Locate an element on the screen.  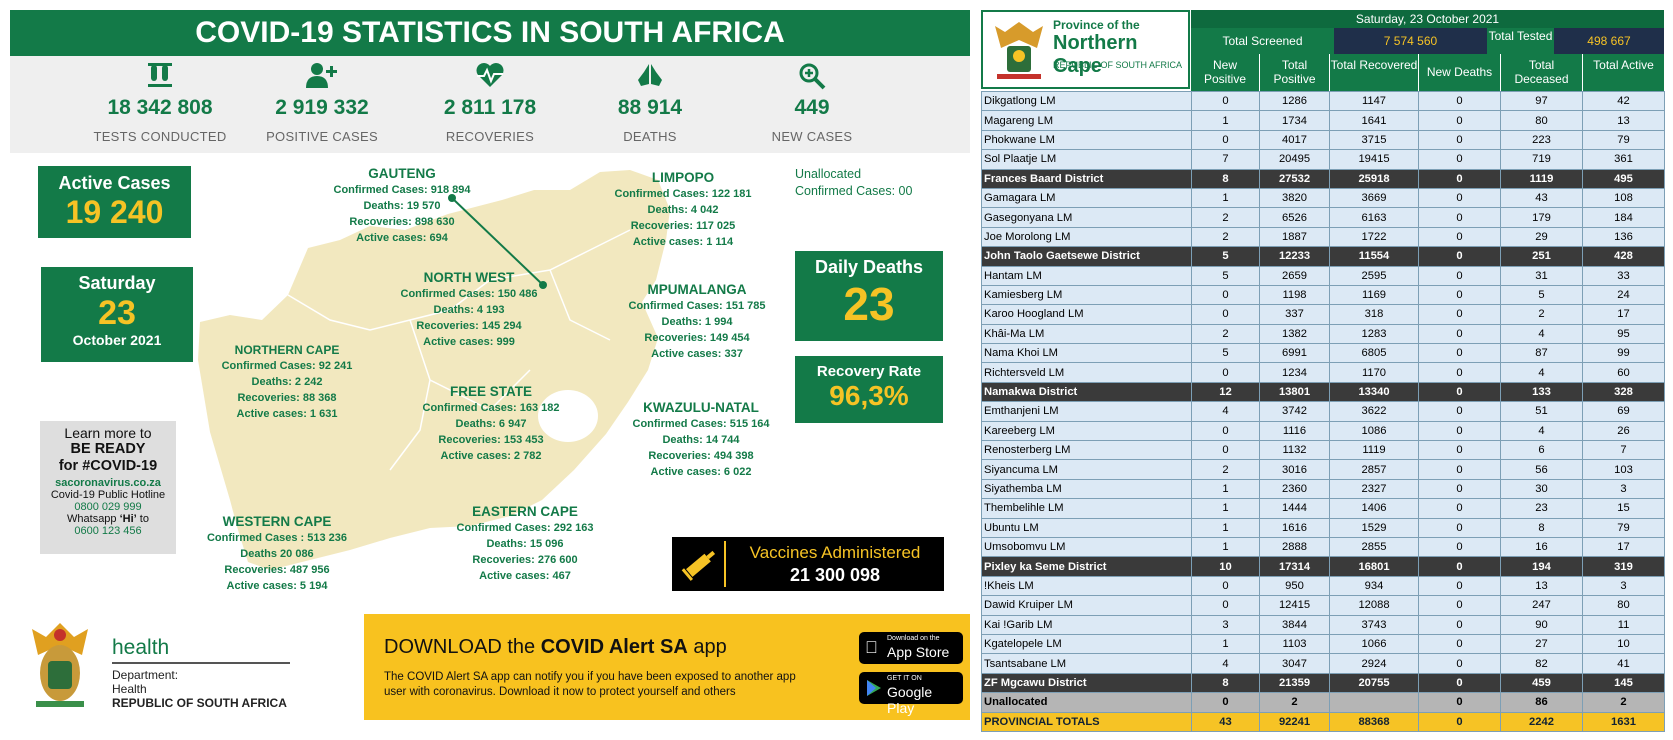
row-value-cell: 2242 is located at coordinates (1541, 721).